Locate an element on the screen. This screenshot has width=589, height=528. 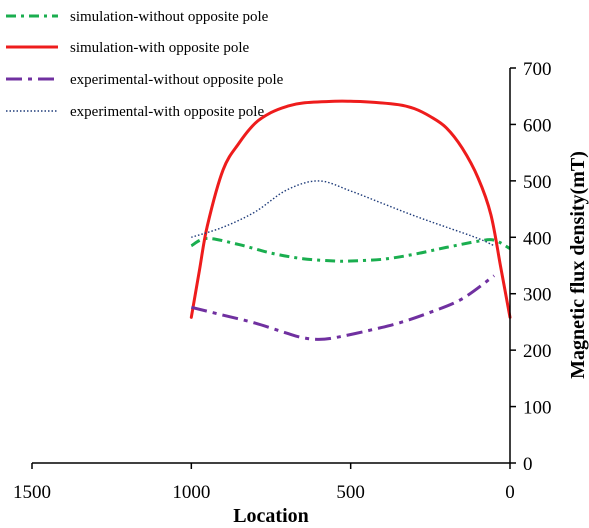
legend-label-2: simulation-with opposite pole is located at coordinates (159, 48).